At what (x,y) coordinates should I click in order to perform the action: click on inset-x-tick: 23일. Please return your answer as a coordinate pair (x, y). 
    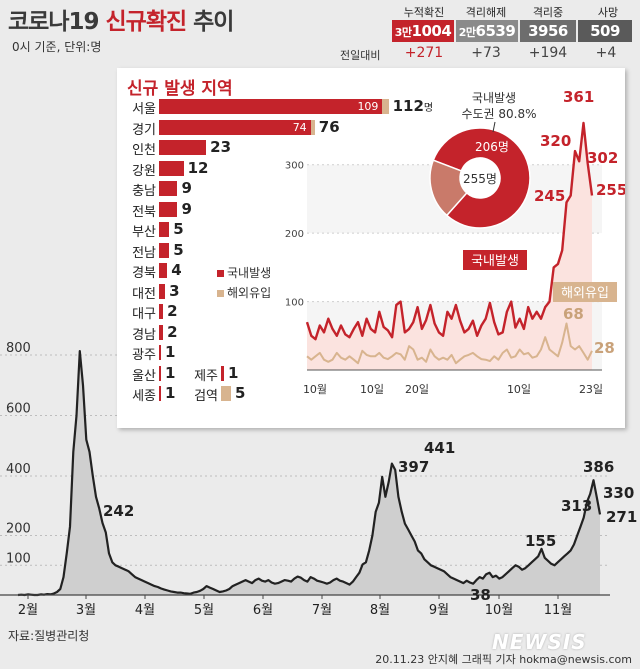
    Looking at the image, I should click on (591, 389).